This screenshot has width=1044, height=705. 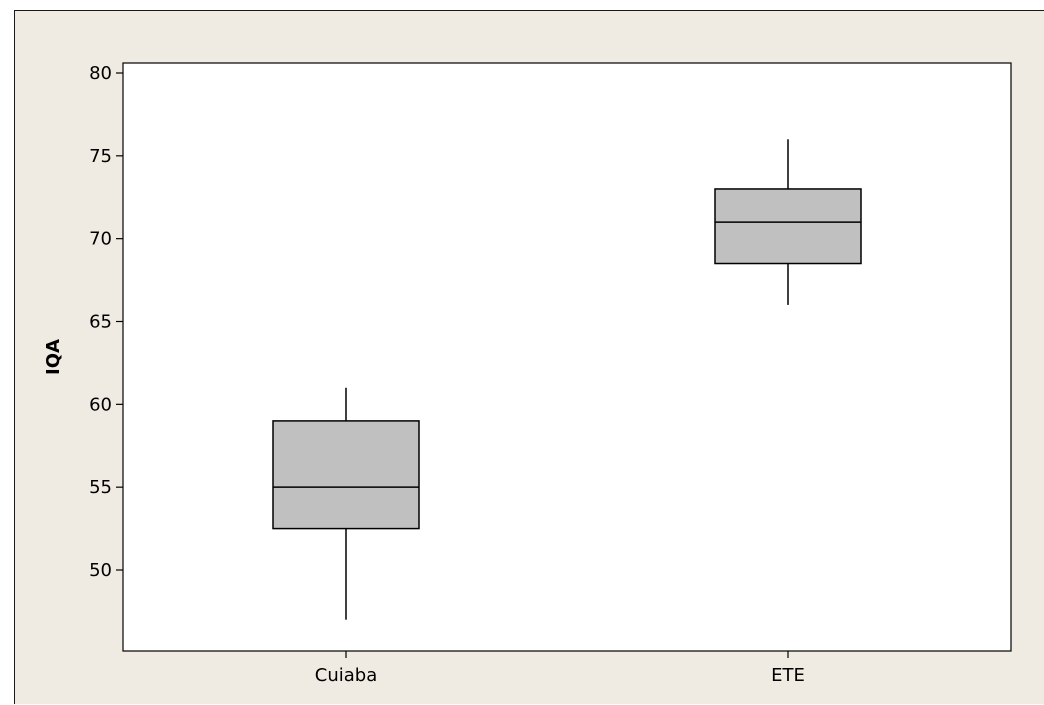 What do you see at coordinates (100, 404) in the screenshot?
I see `y-tick-label-60: 60` at bounding box center [100, 404].